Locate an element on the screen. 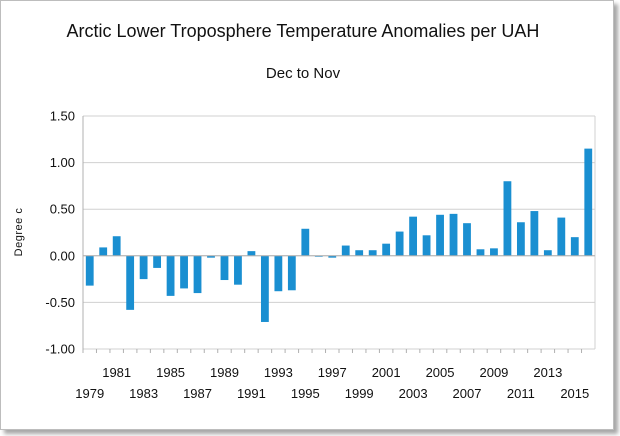  bar-2004 is located at coordinates (426, 245).